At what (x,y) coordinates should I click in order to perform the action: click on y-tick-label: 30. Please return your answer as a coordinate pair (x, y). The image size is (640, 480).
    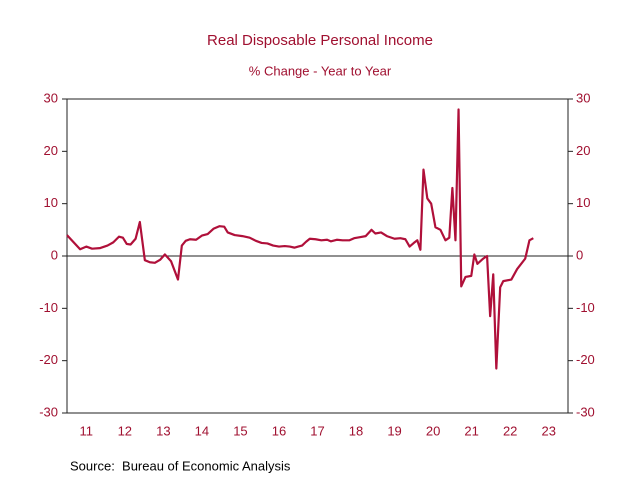
    Looking at the image, I should click on (51, 97).